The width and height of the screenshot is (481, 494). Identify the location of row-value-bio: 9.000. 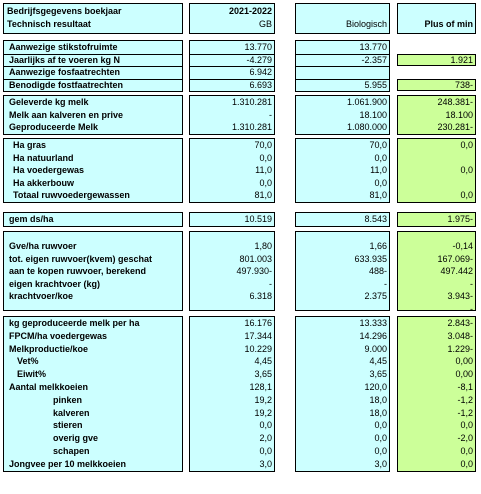
(375, 348).